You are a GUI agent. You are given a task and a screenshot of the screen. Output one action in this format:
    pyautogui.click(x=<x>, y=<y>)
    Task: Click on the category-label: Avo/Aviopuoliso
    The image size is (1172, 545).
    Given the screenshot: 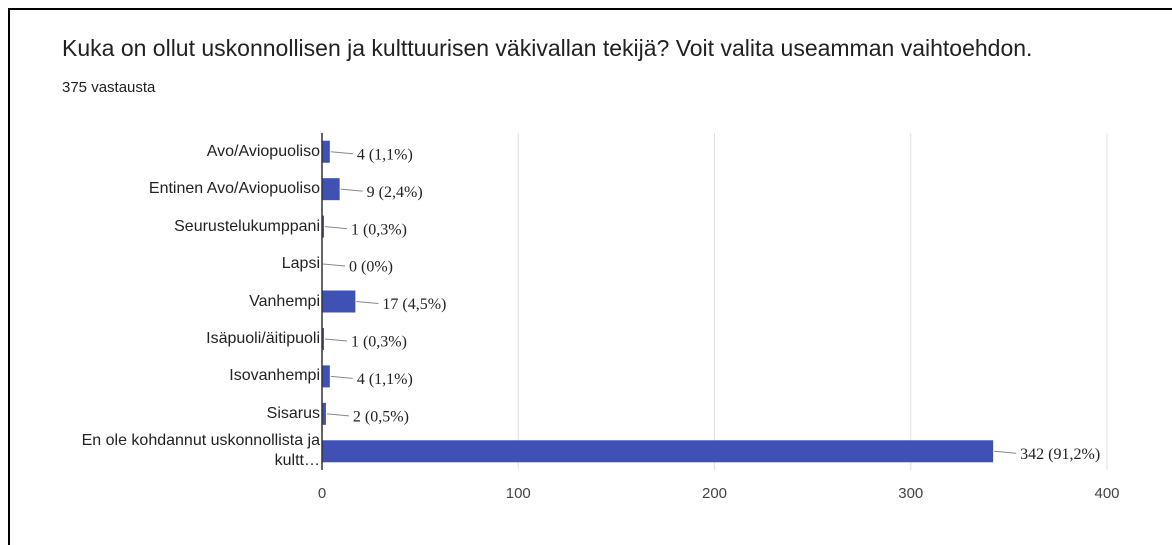 What is the action you would take?
    pyautogui.click(x=263, y=151)
    